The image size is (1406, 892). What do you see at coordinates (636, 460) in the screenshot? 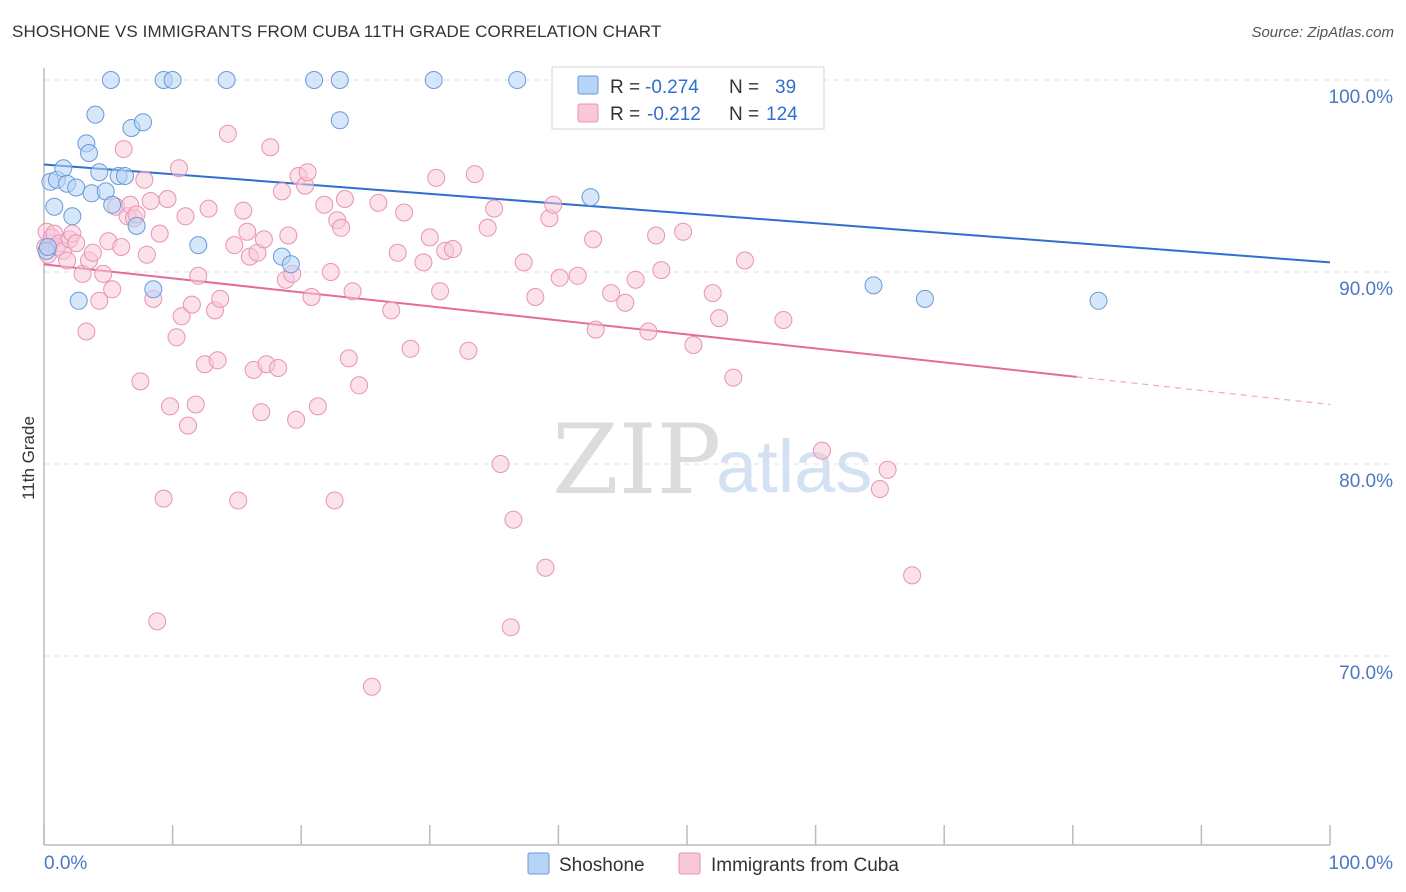
I see `watermark-zip: ZIP` at bounding box center [636, 460].